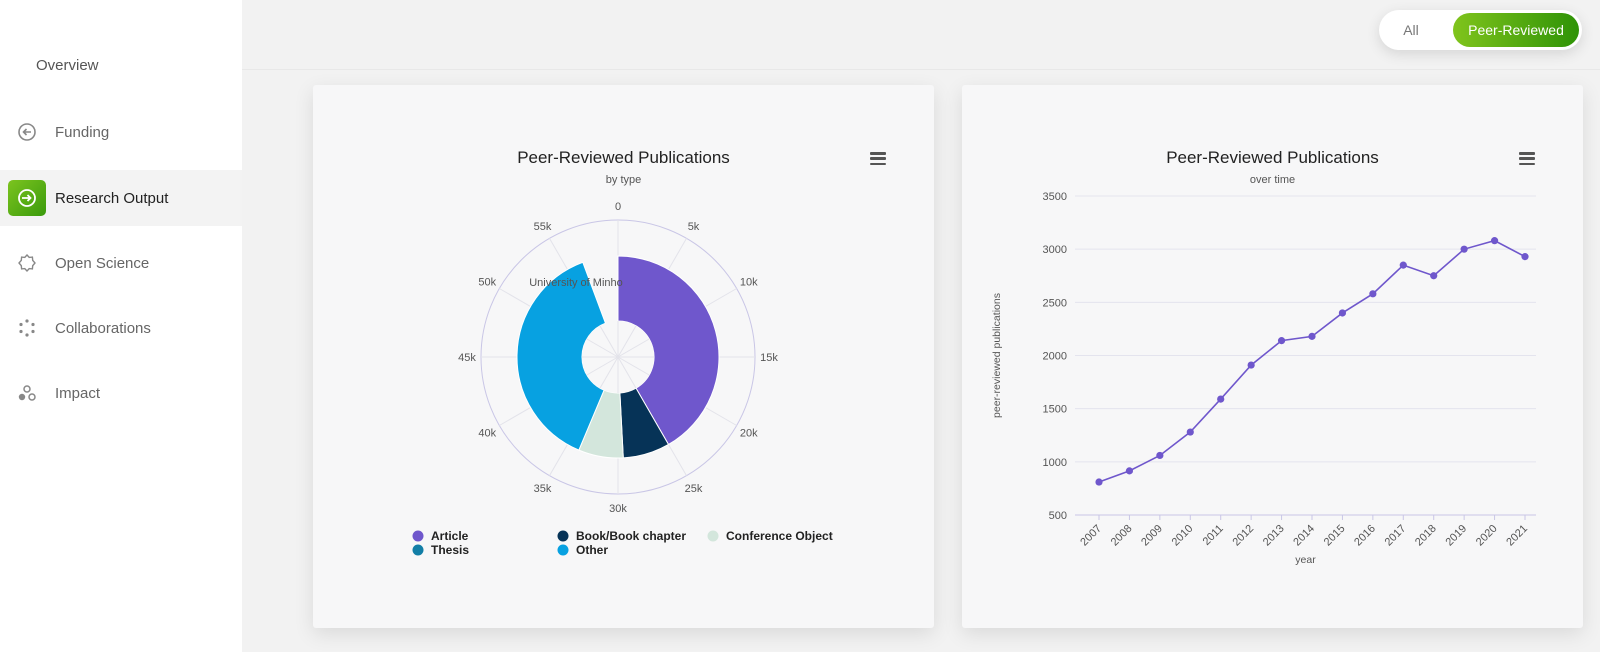 Image resolution: width=1600 pixels, height=652 pixels. I want to click on sidebar-item-funding: Funding, so click(121, 132).